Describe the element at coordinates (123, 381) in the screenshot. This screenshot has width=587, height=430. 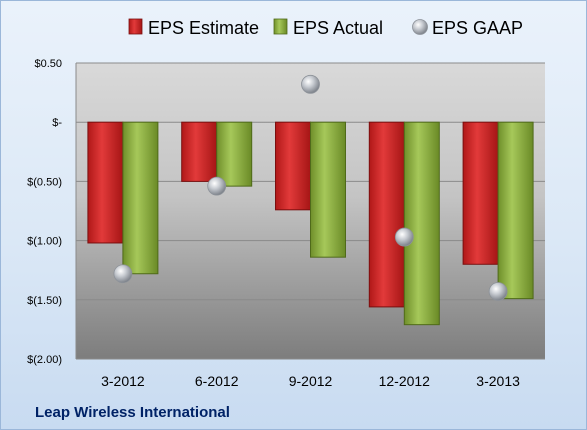
I see `x-tick-label: 3-2012` at that location.